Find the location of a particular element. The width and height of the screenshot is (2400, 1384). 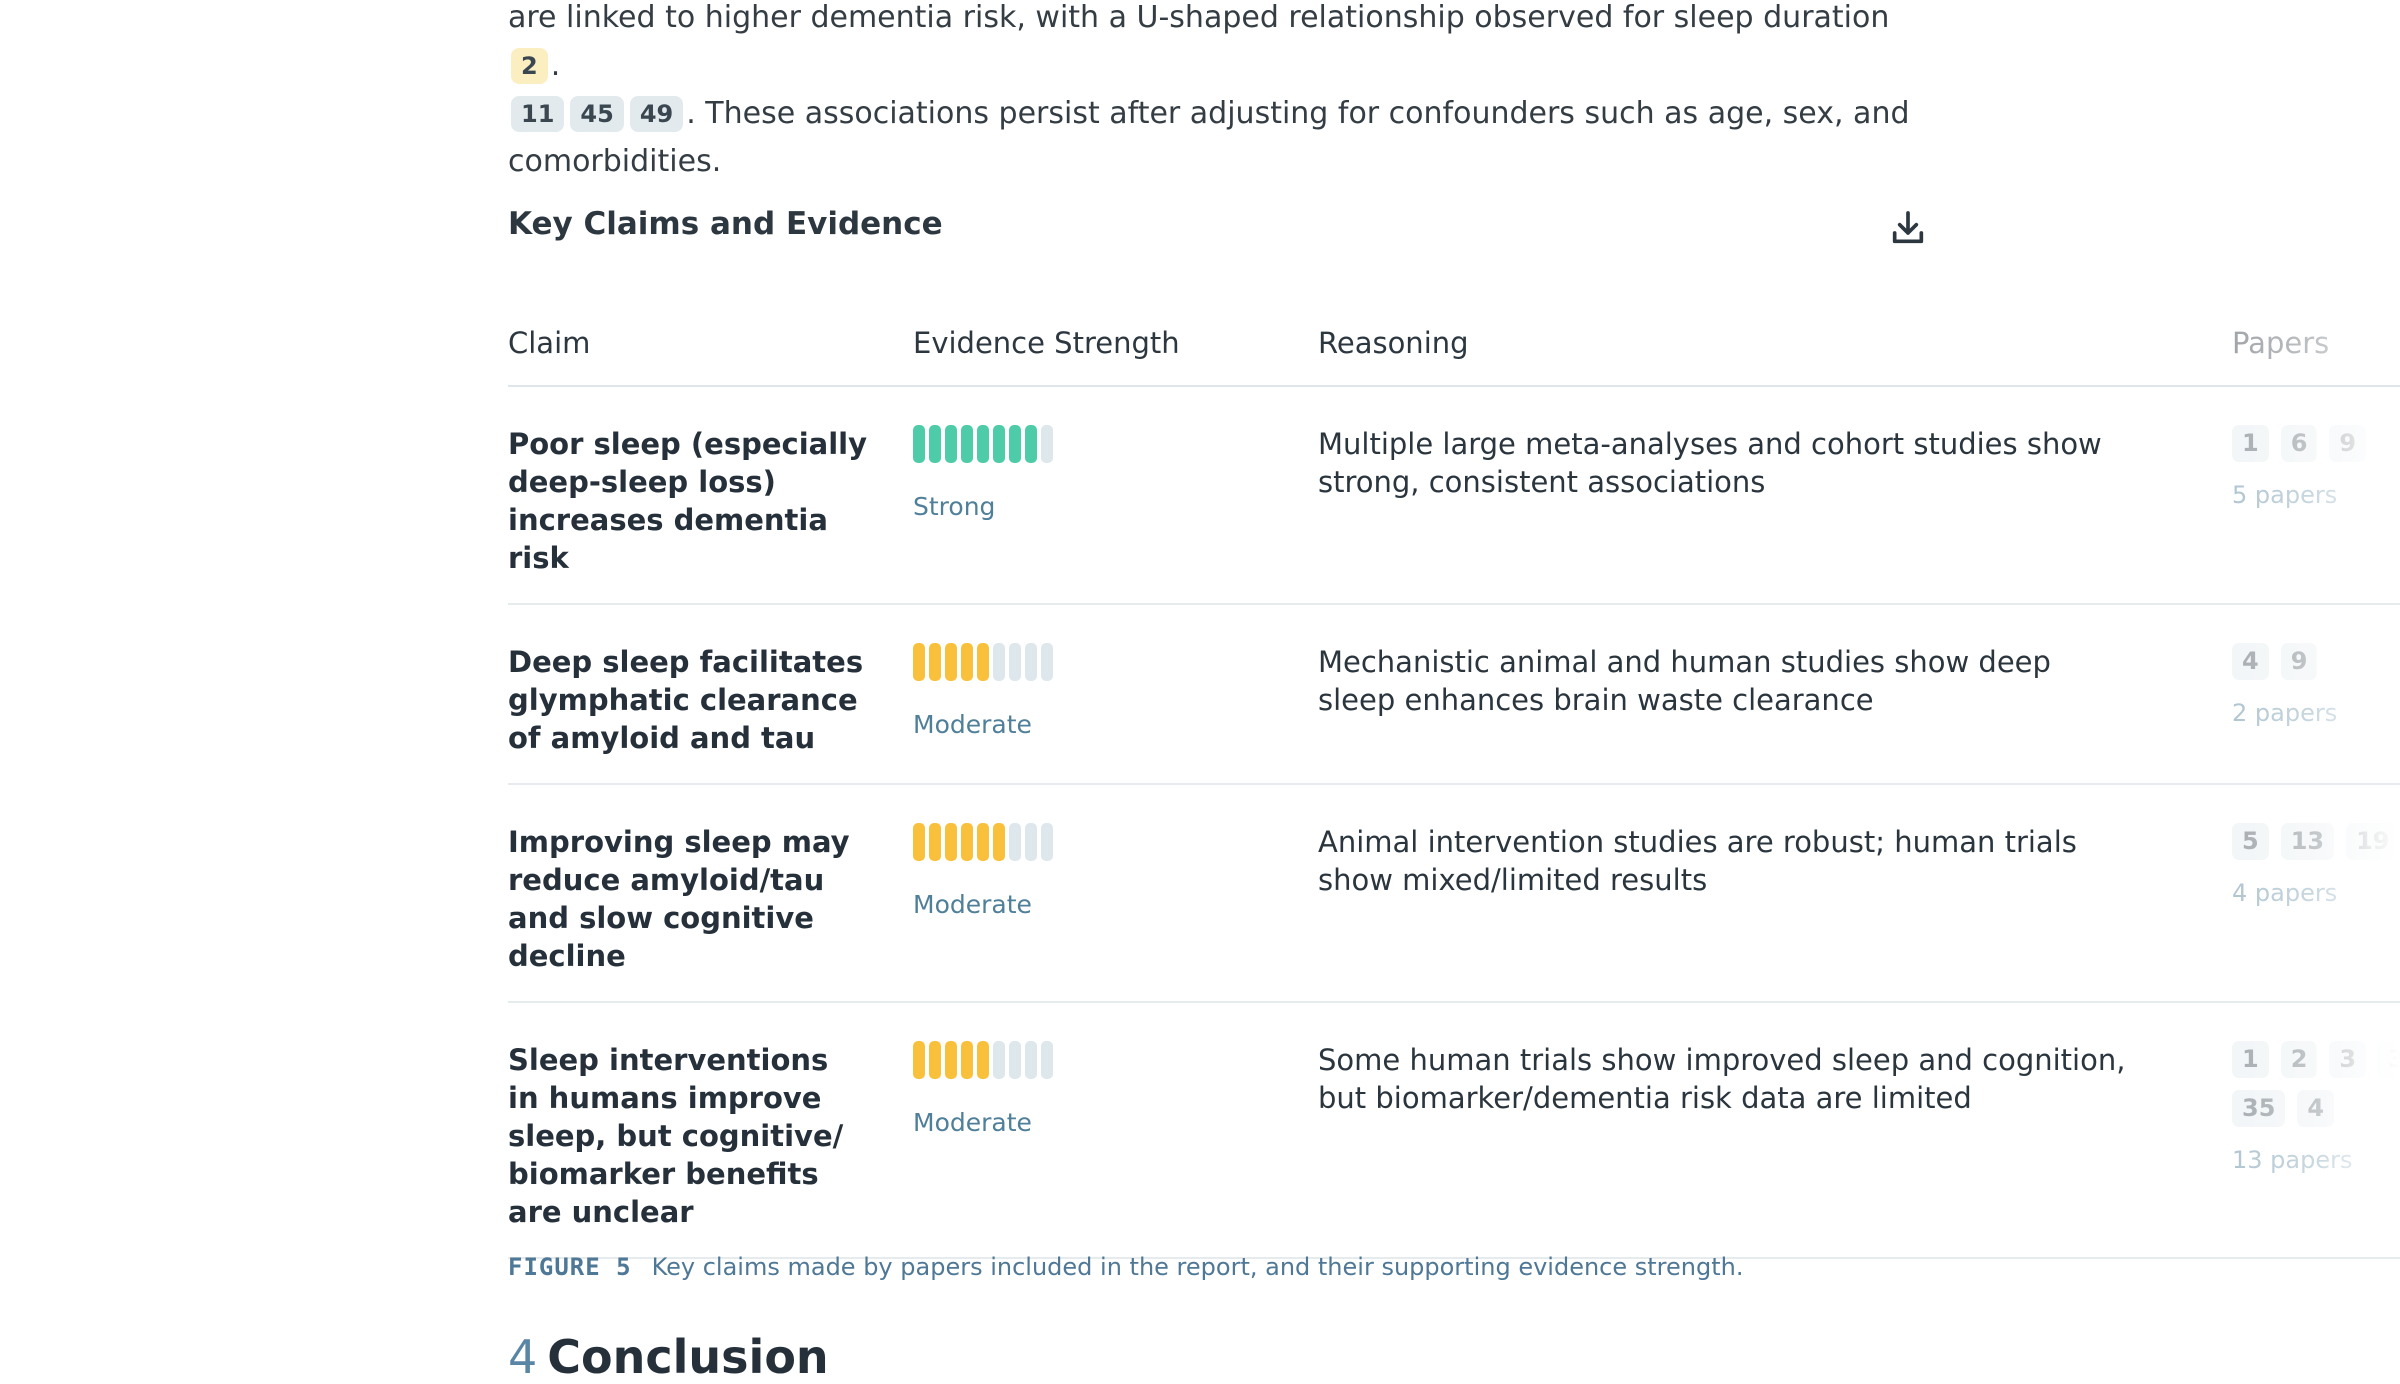

paper-citation: 5 is located at coordinates (2250, 841).